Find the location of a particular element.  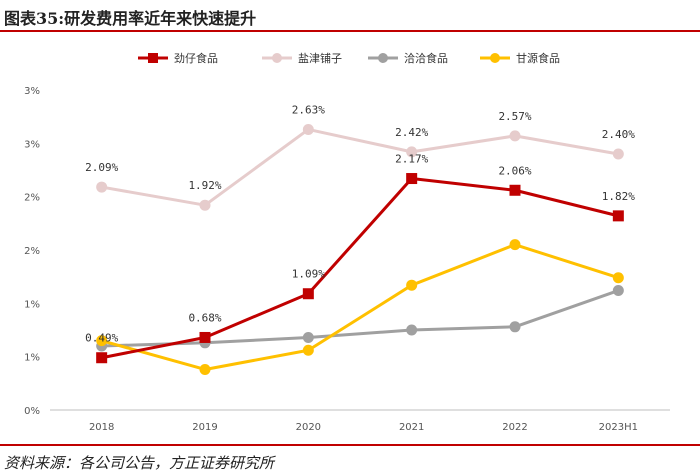

data-label: 0.49% is located at coordinates (101, 338).